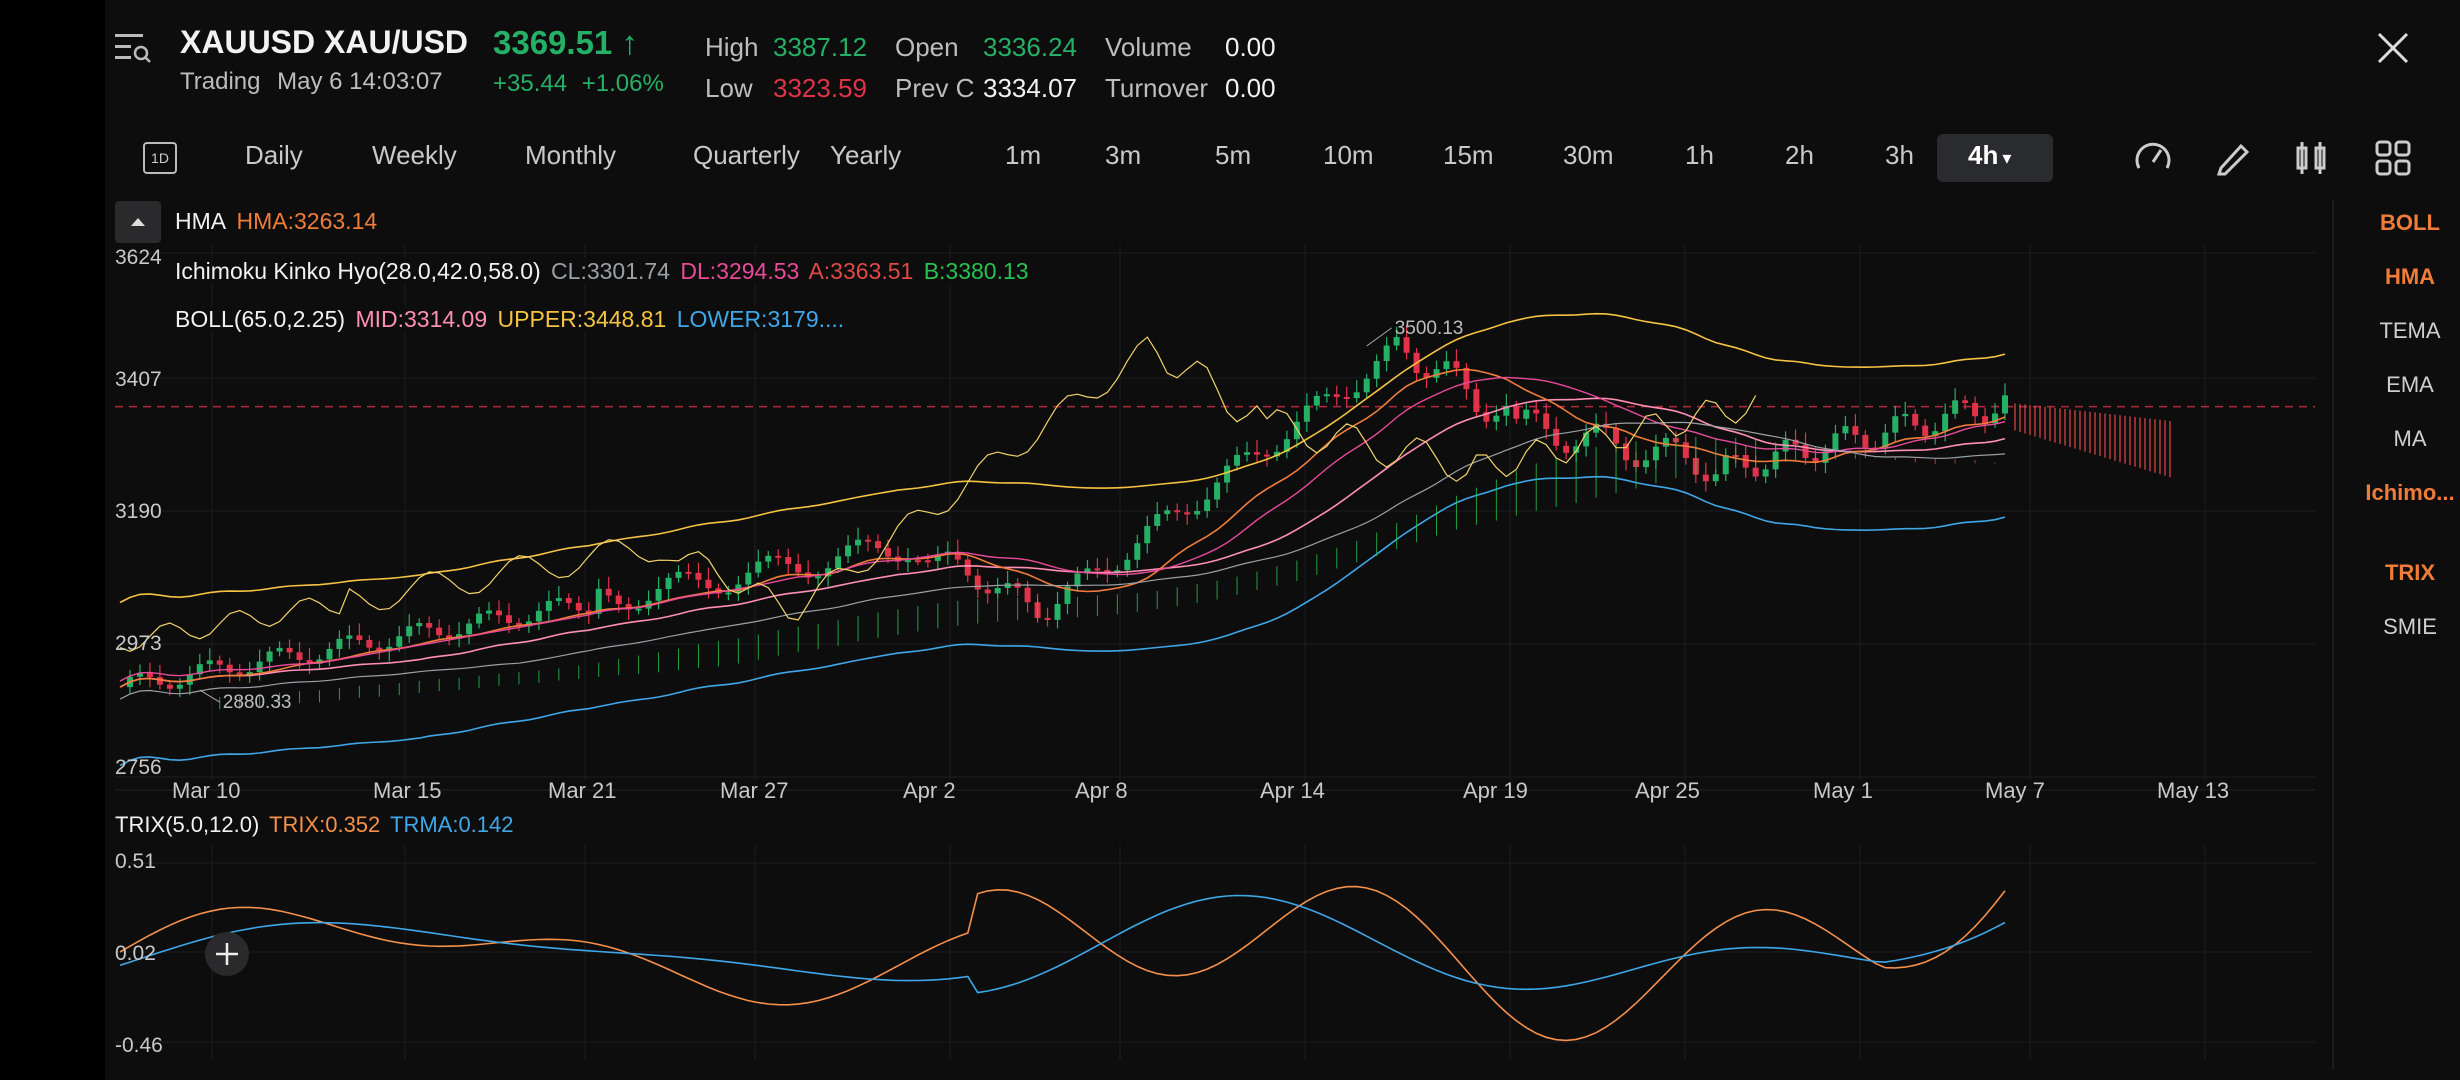  Describe the element at coordinates (2393, 158) in the screenshot. I see `grid-layout-icon` at that location.